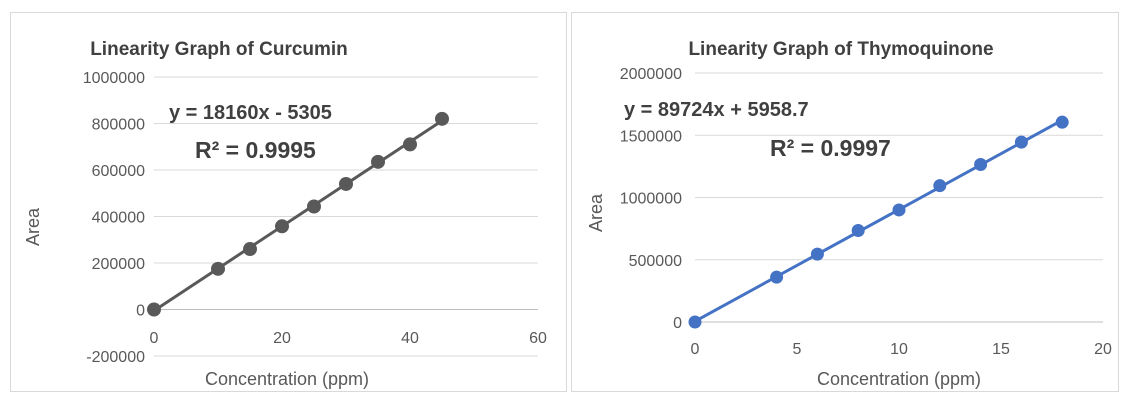  What do you see at coordinates (1001, 349) in the screenshot?
I see `x-tick-label: 15` at bounding box center [1001, 349].